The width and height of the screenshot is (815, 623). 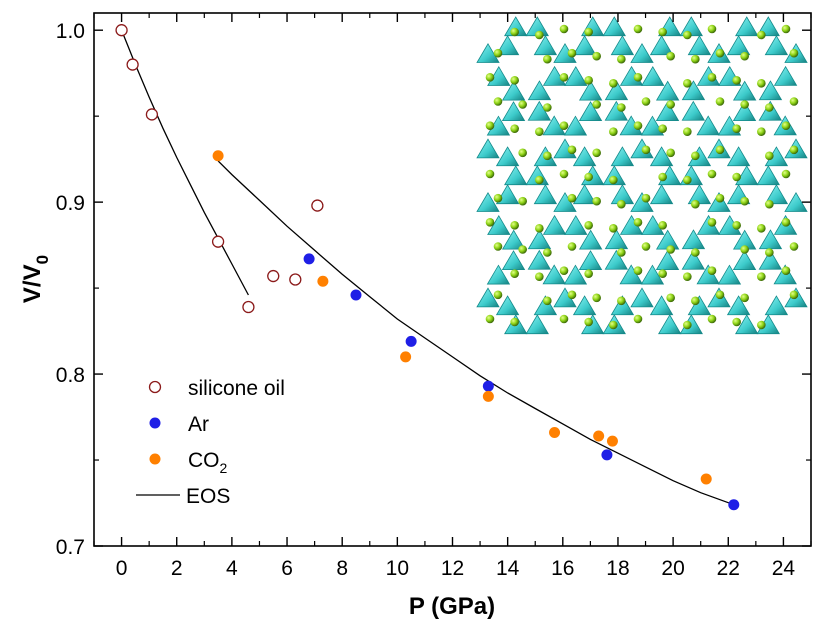 What do you see at coordinates (210, 442) in the screenshot?
I see `legend: silicone oil Ar CO2 EOS` at bounding box center [210, 442].